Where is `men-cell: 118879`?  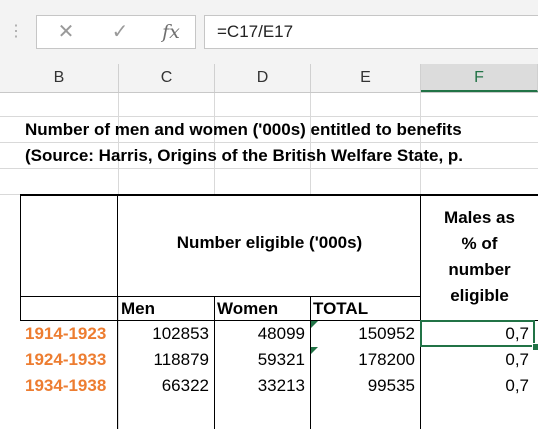
men-cell: 118879 is located at coordinates (181, 359).